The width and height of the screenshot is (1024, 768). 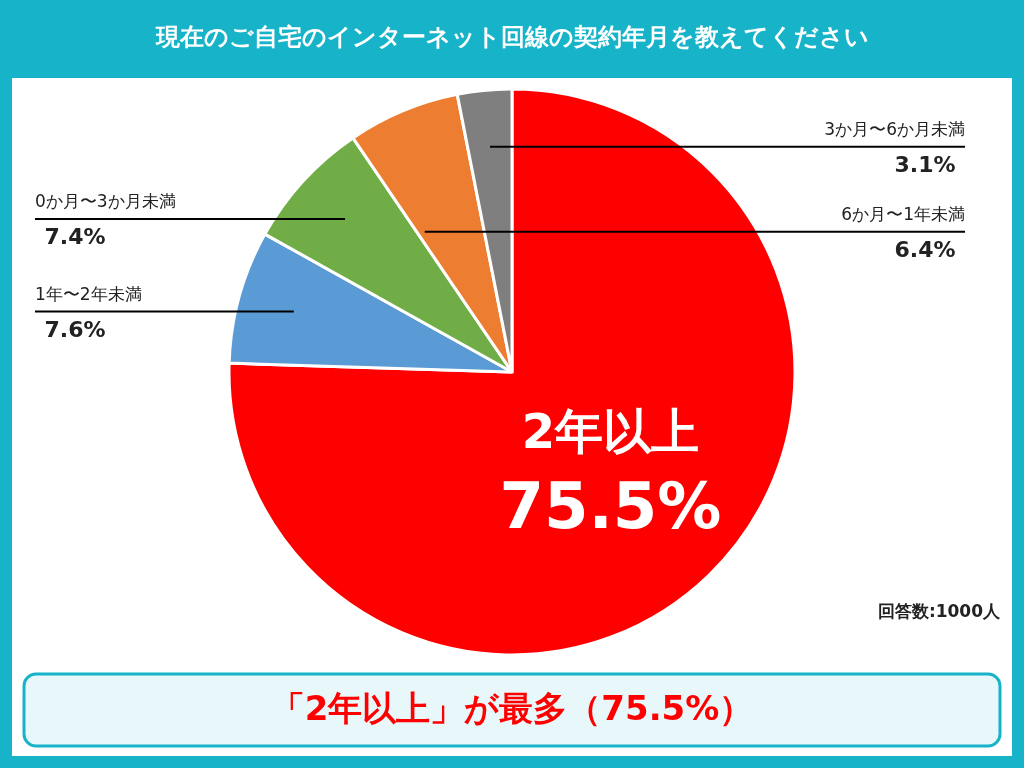 What do you see at coordinates (610, 430) in the screenshot?
I see `slice-label: 2年以上` at bounding box center [610, 430].